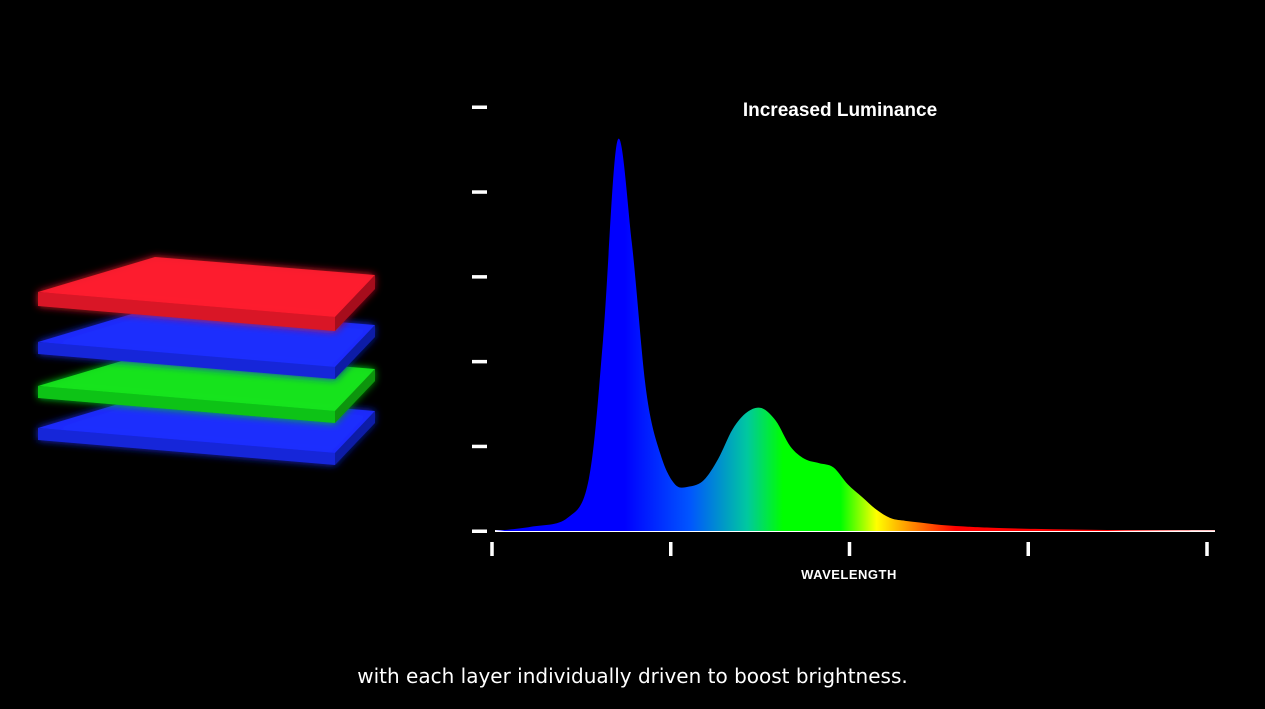 This screenshot has height=709, width=1265. What do you see at coordinates (479, 319) in the screenshot?
I see `y-axis-ticks` at bounding box center [479, 319].